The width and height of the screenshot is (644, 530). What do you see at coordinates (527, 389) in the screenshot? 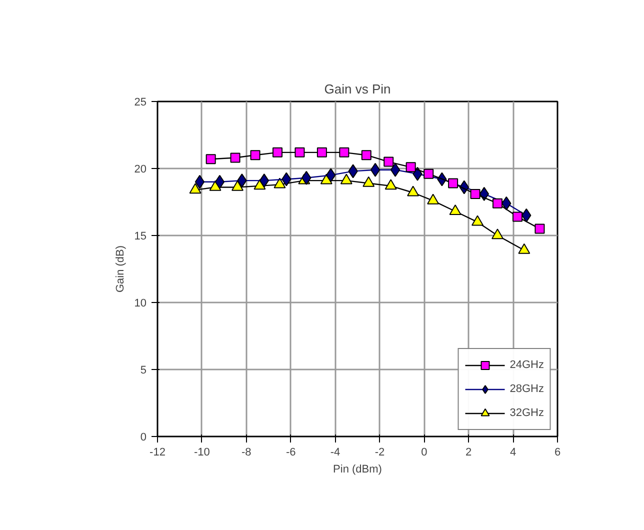
I see `legend-label: 28GHz` at bounding box center [527, 389].